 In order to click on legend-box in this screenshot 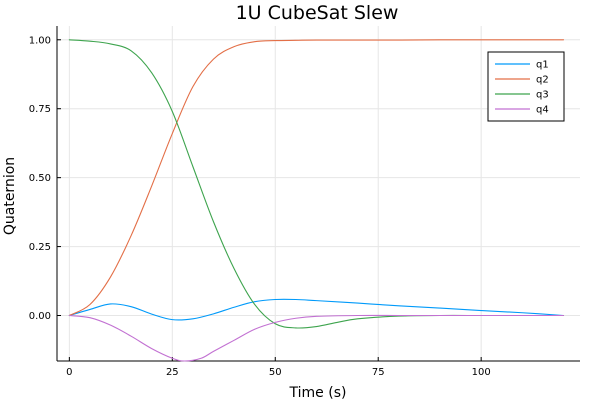, I will do `click(526, 86)`.